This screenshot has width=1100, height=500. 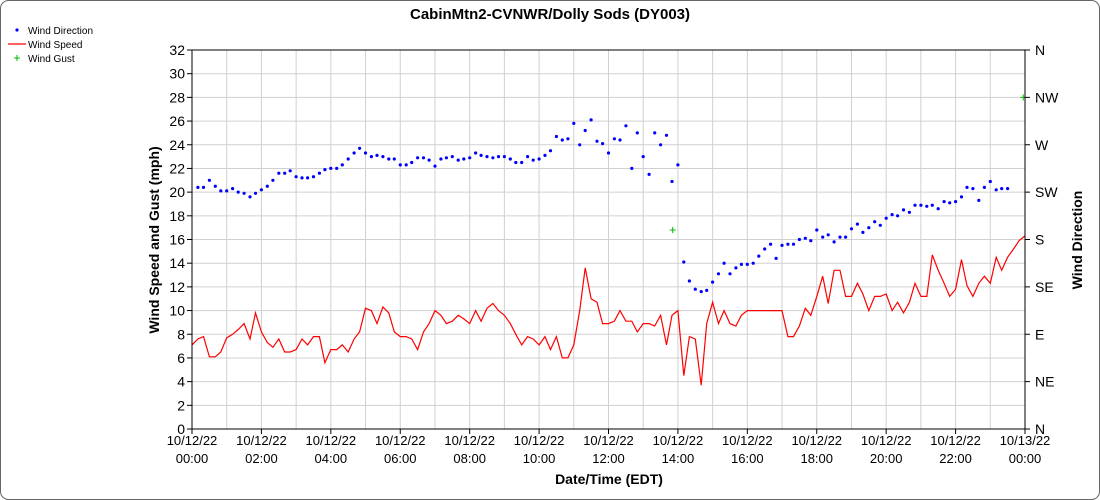 What do you see at coordinates (17, 30) in the screenshot?
I see `legend-dot-icon` at bounding box center [17, 30].